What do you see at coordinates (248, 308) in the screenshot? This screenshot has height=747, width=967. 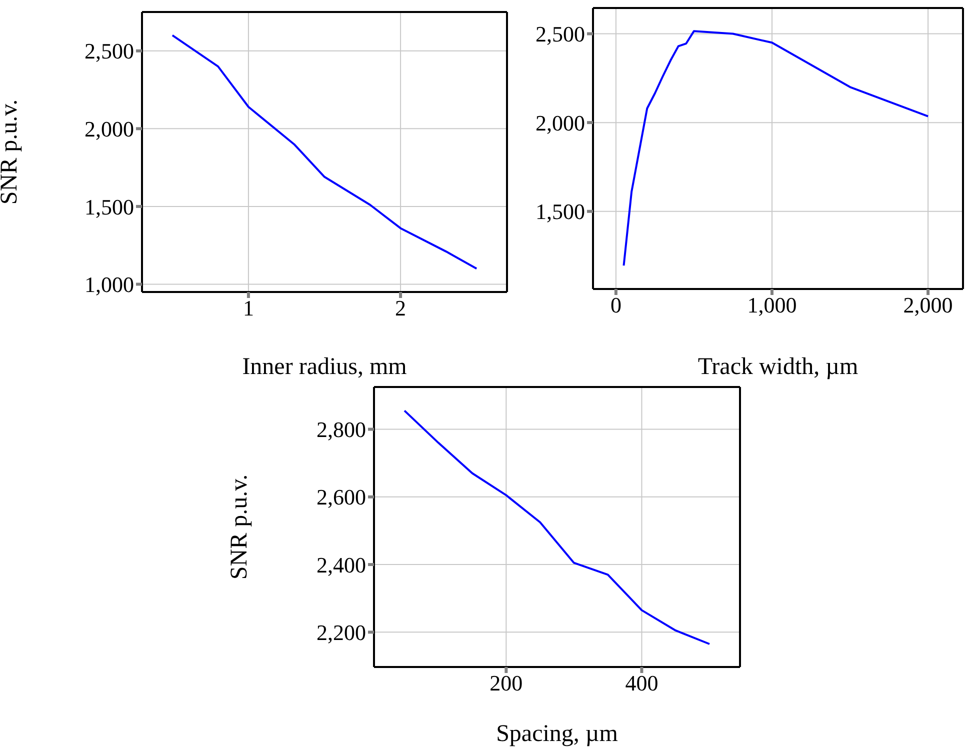 I see `x-tick-label: 1` at bounding box center [248, 308].